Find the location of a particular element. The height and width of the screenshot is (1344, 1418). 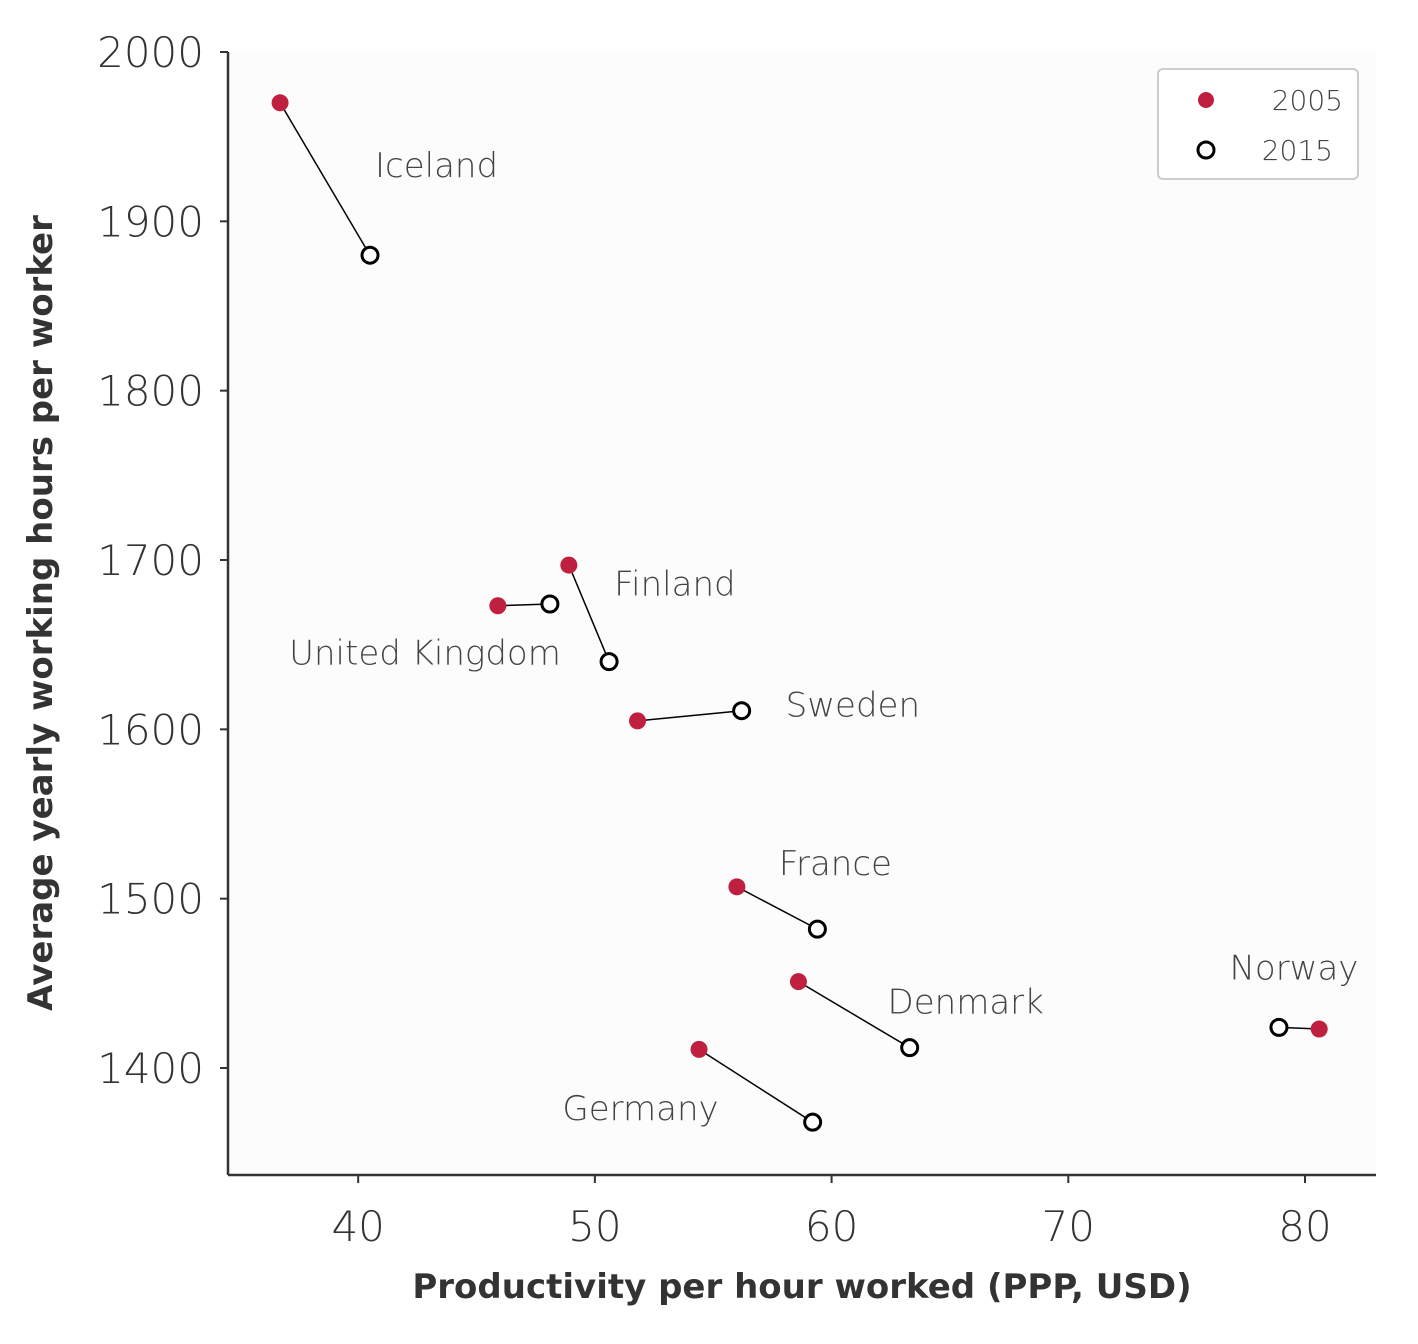

point-2015-norway is located at coordinates (1279, 1027).